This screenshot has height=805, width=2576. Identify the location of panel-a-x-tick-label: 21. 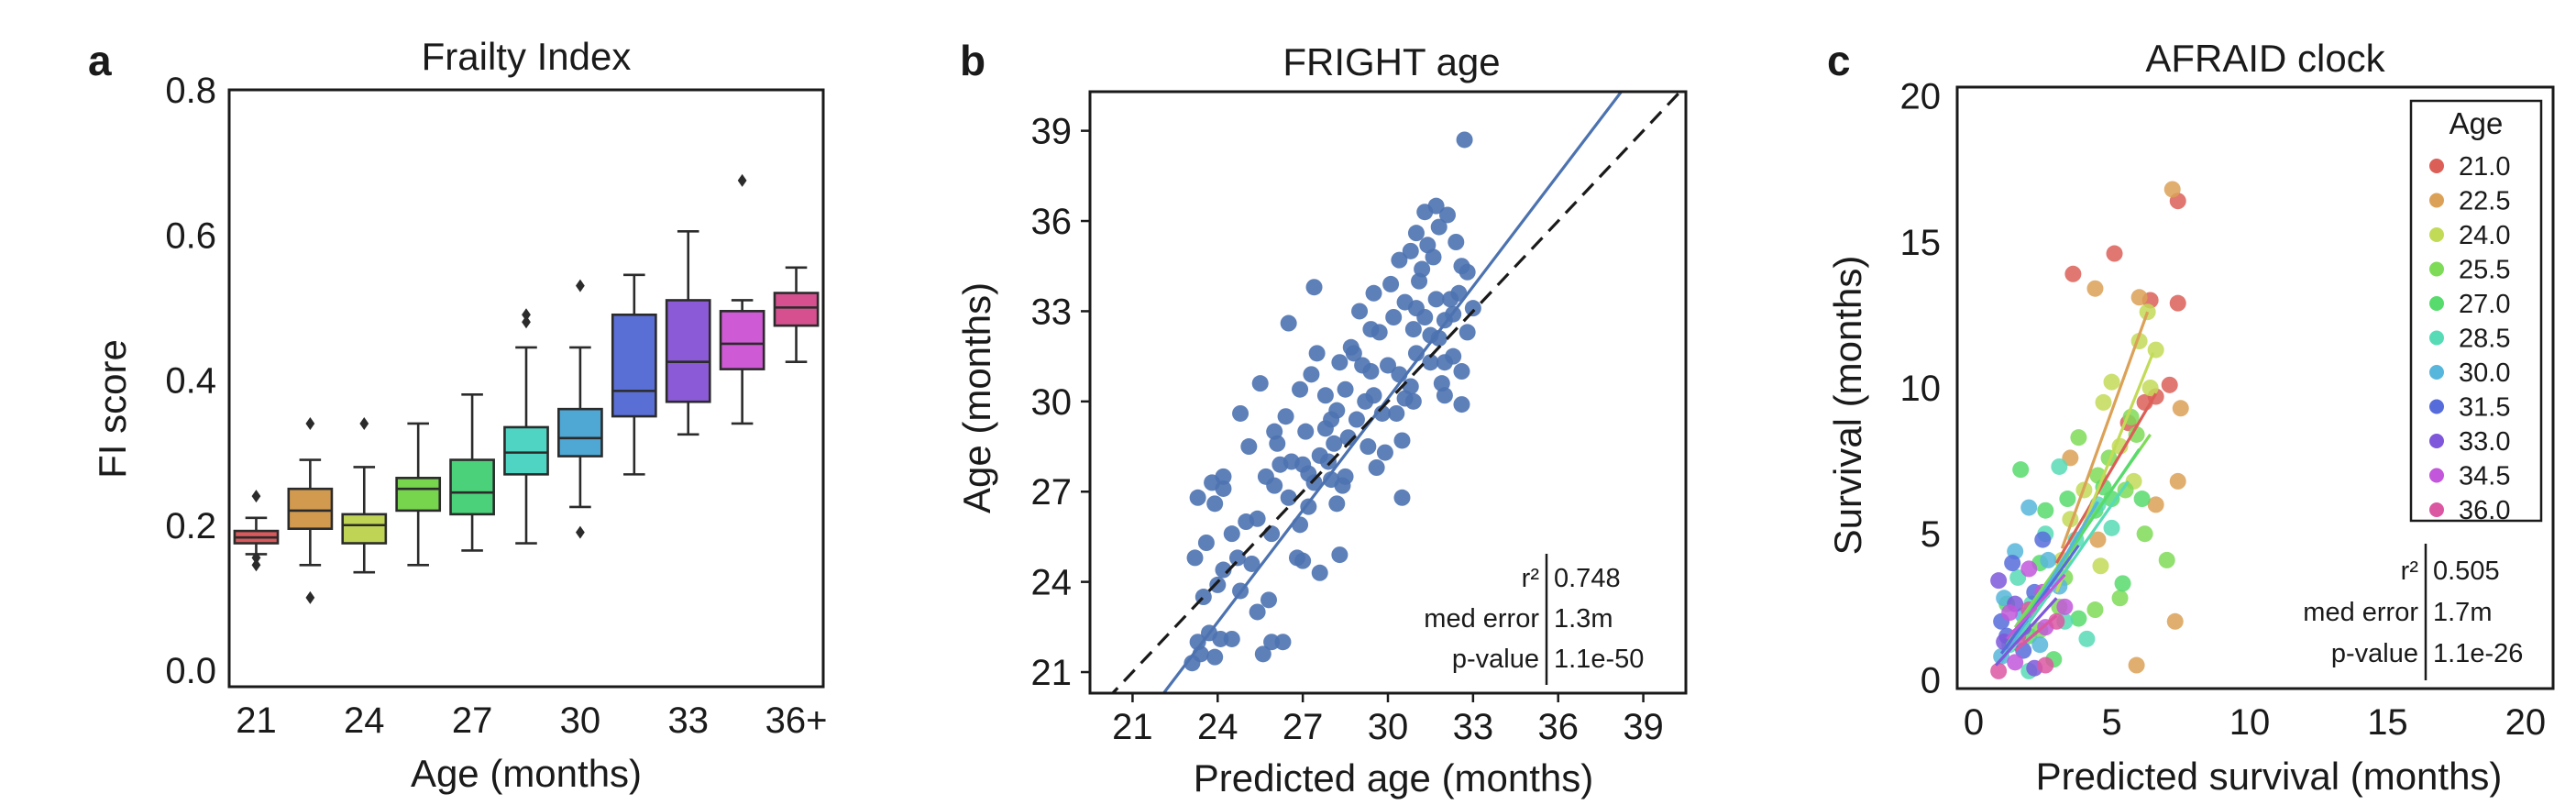
(256, 721).